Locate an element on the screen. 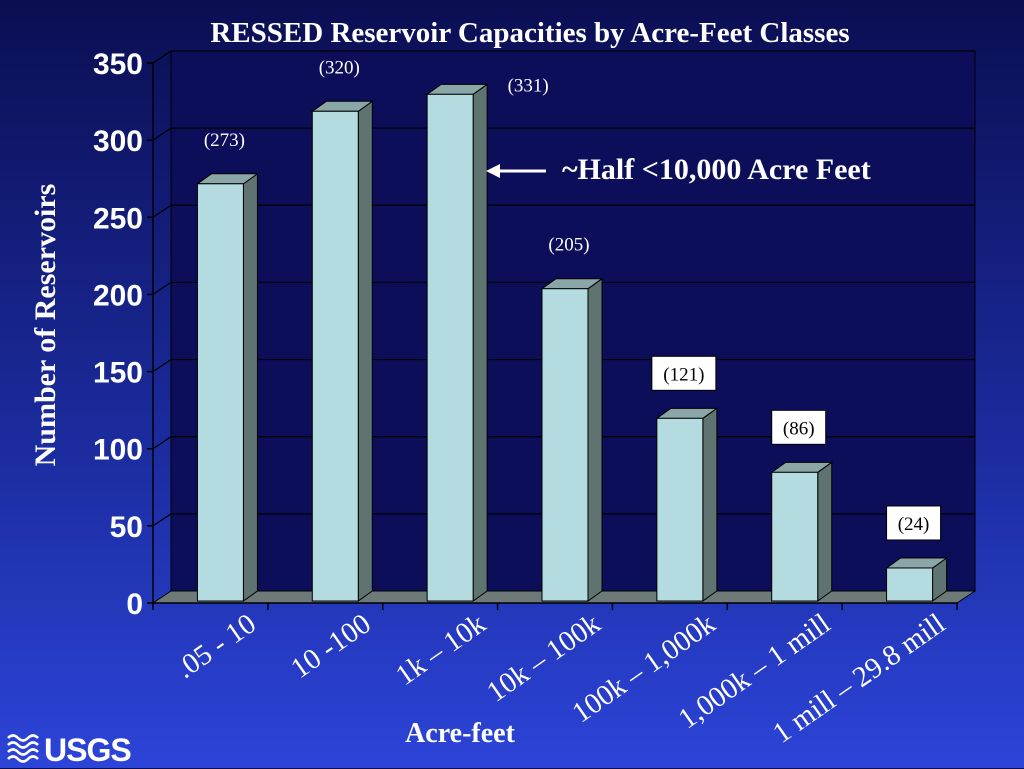  y-tick-label: 150 is located at coordinates (118, 373).